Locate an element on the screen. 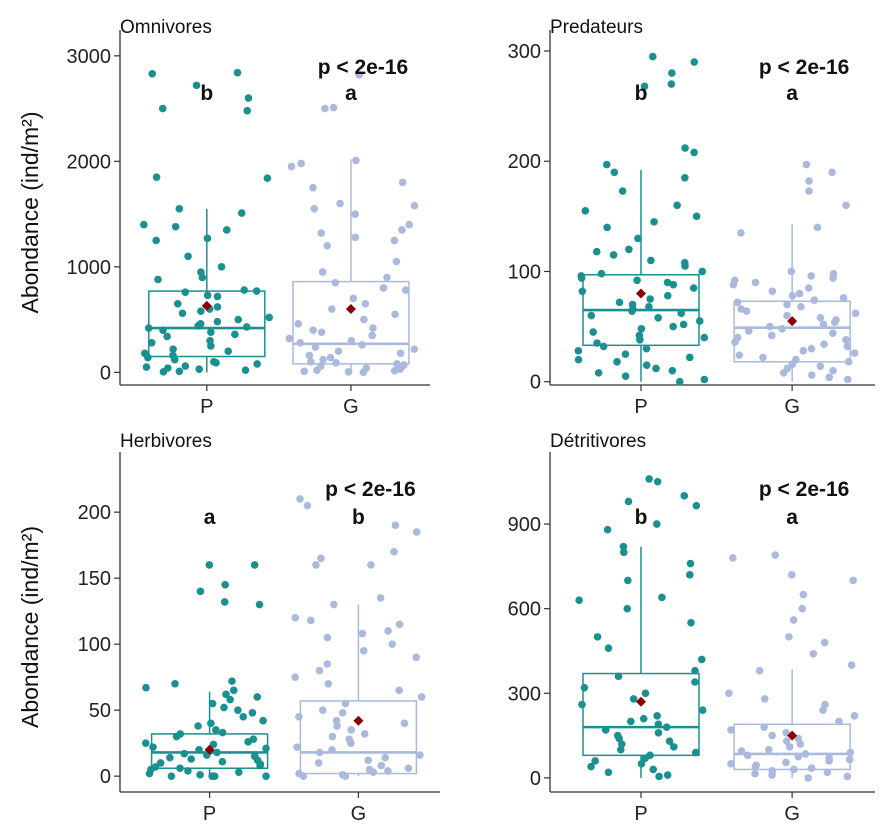 Image resolution: width=880 pixels, height=825 pixels. group-letter: b is located at coordinates (206, 93).